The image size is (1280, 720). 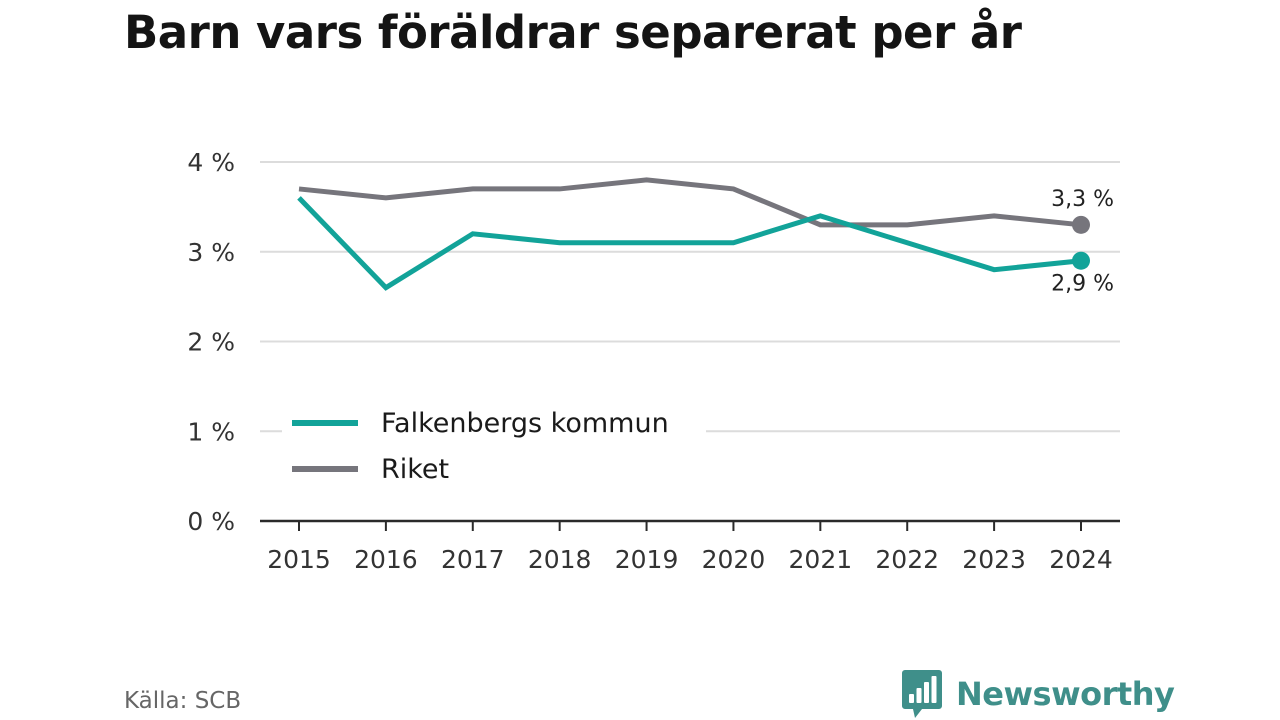 What do you see at coordinates (211, 162) in the screenshot?
I see `y-tick-label: 4 %` at bounding box center [211, 162].